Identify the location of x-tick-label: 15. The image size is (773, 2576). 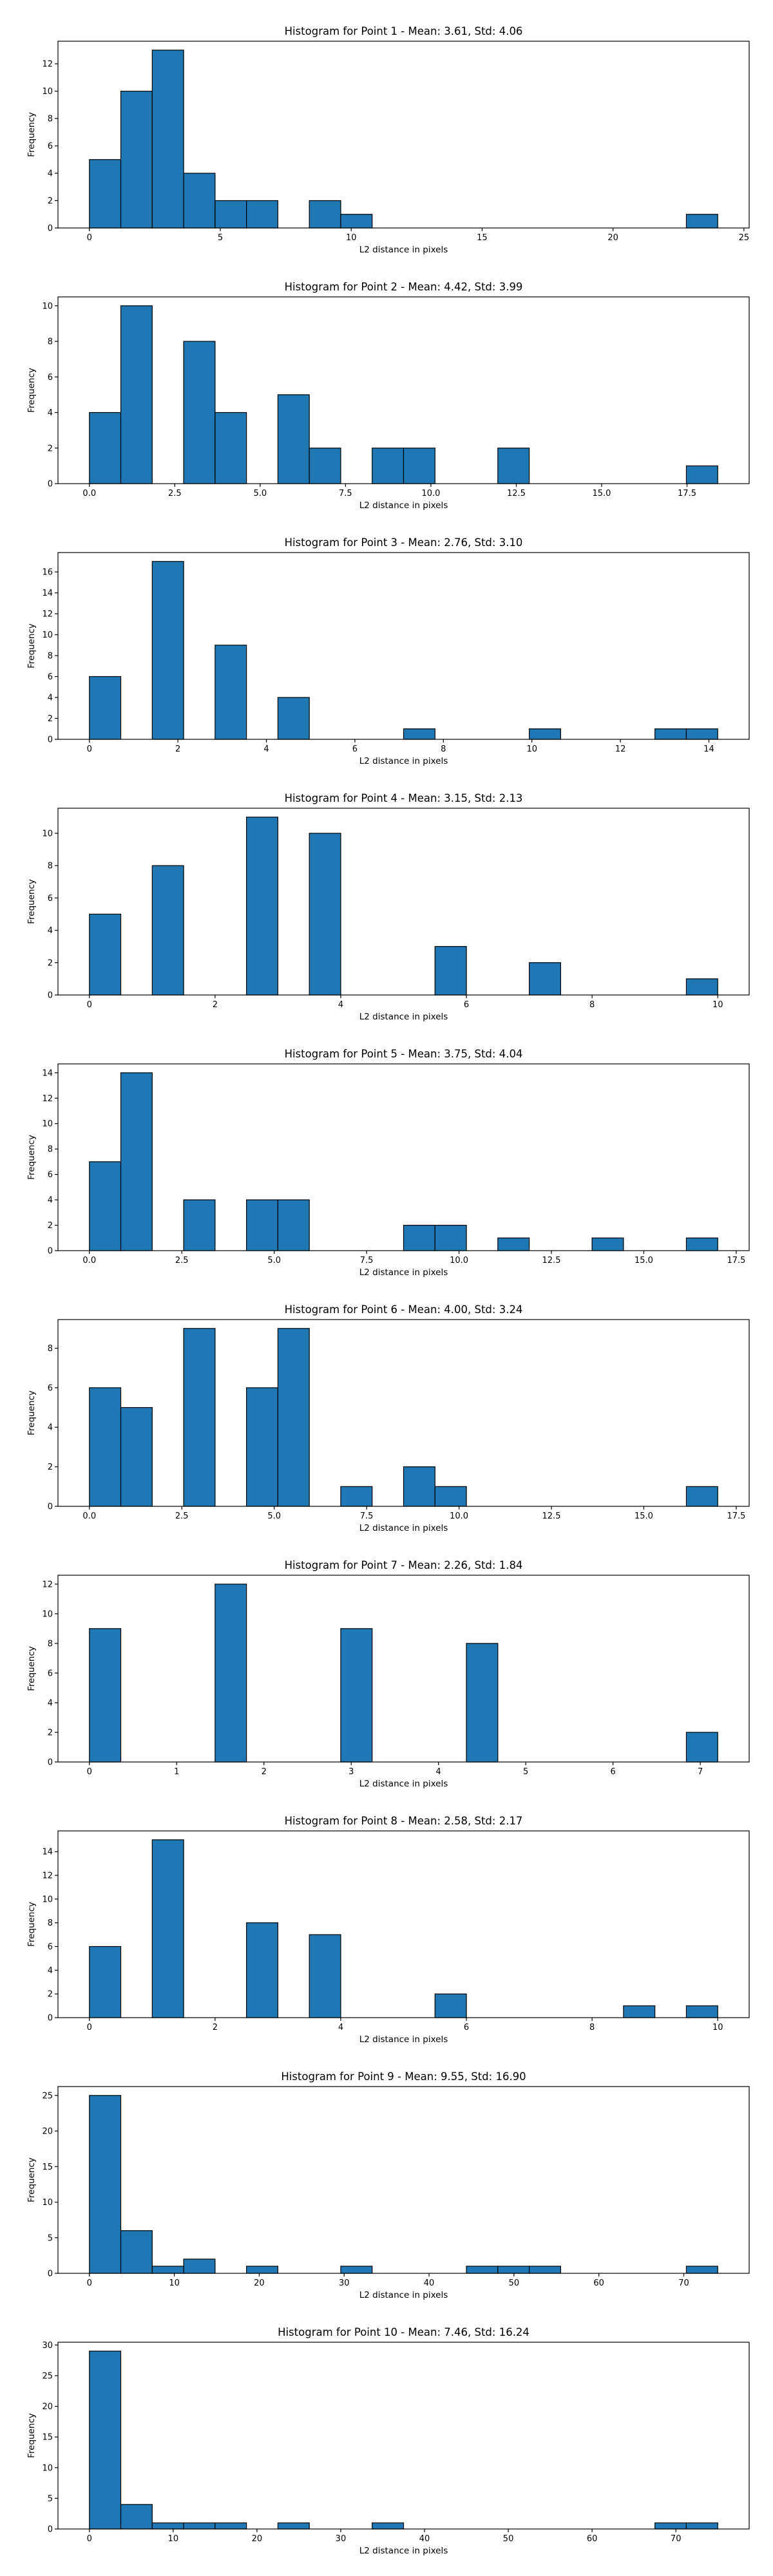
(483, 238).